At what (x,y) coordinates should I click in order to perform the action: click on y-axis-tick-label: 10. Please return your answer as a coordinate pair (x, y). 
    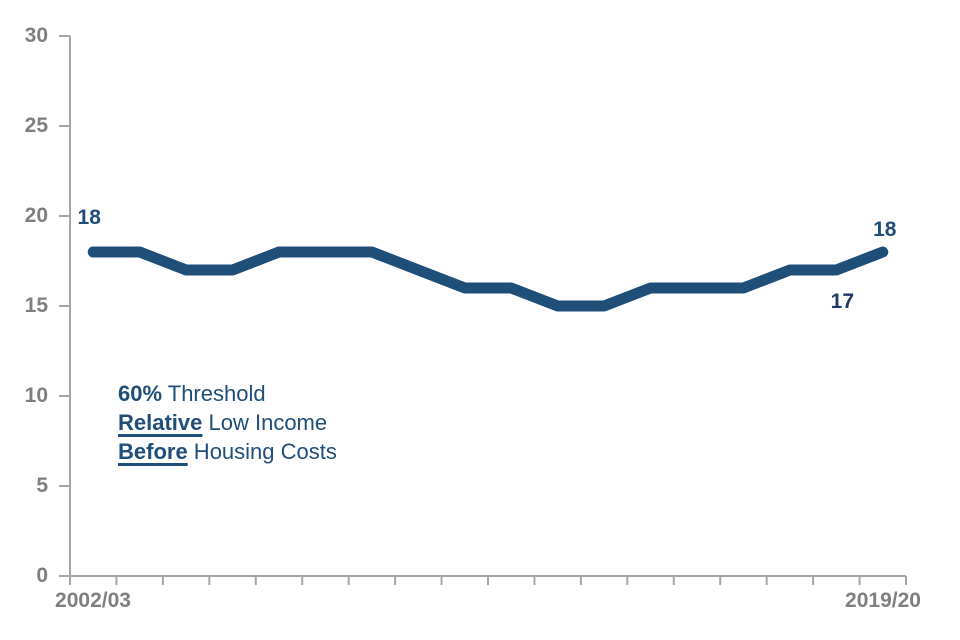
    Looking at the image, I should click on (36, 395).